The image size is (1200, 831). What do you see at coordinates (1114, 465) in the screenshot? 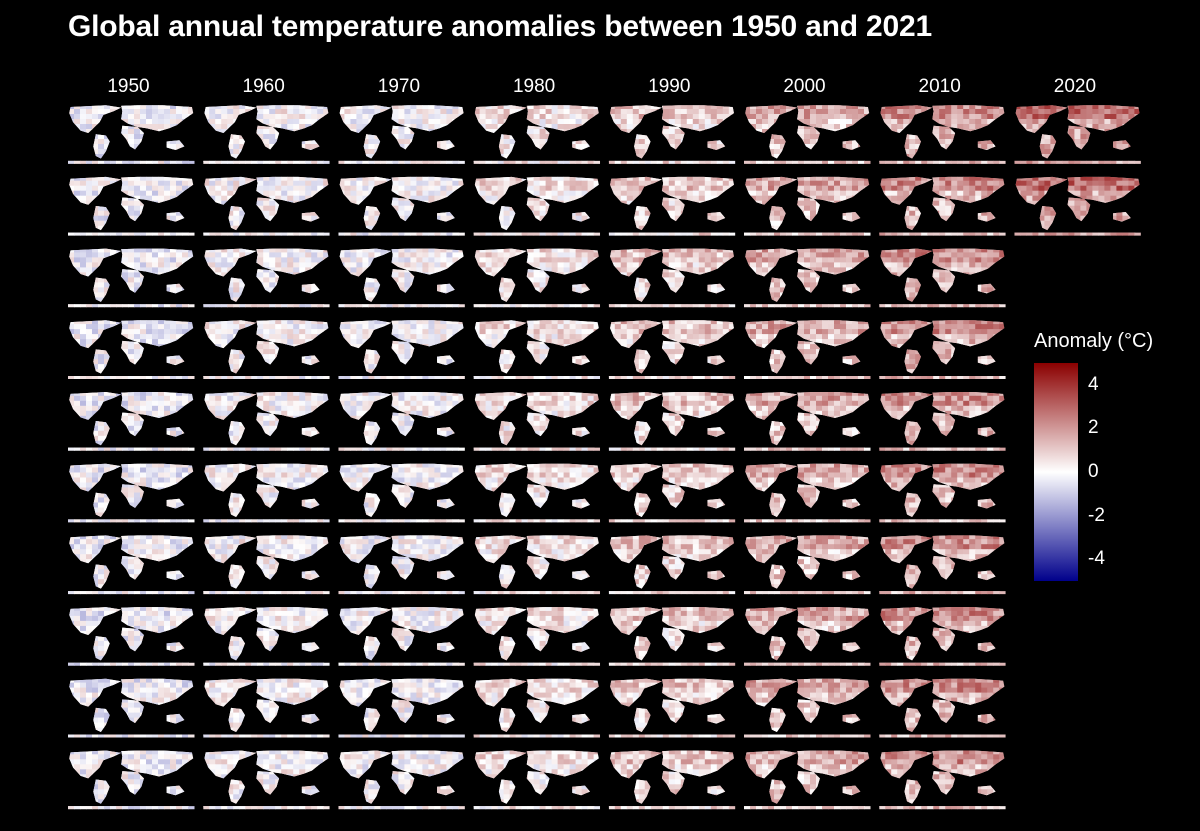
I see `color-legend: Anomaly (°C) 4 2 0 -2 -4` at bounding box center [1114, 465].